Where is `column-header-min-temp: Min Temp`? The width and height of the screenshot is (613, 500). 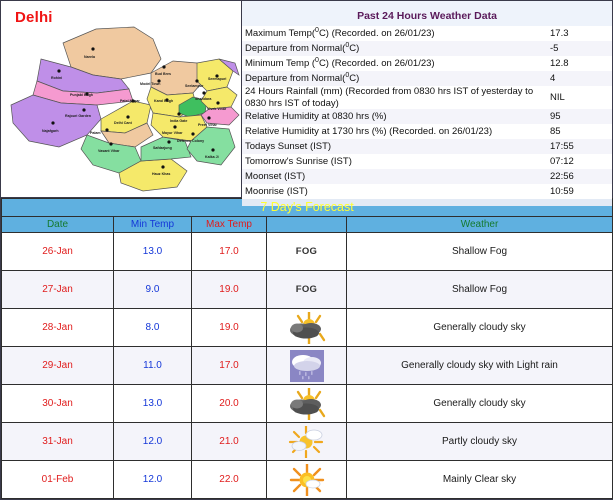 column-header-min-temp: Min Temp is located at coordinates (152, 224).